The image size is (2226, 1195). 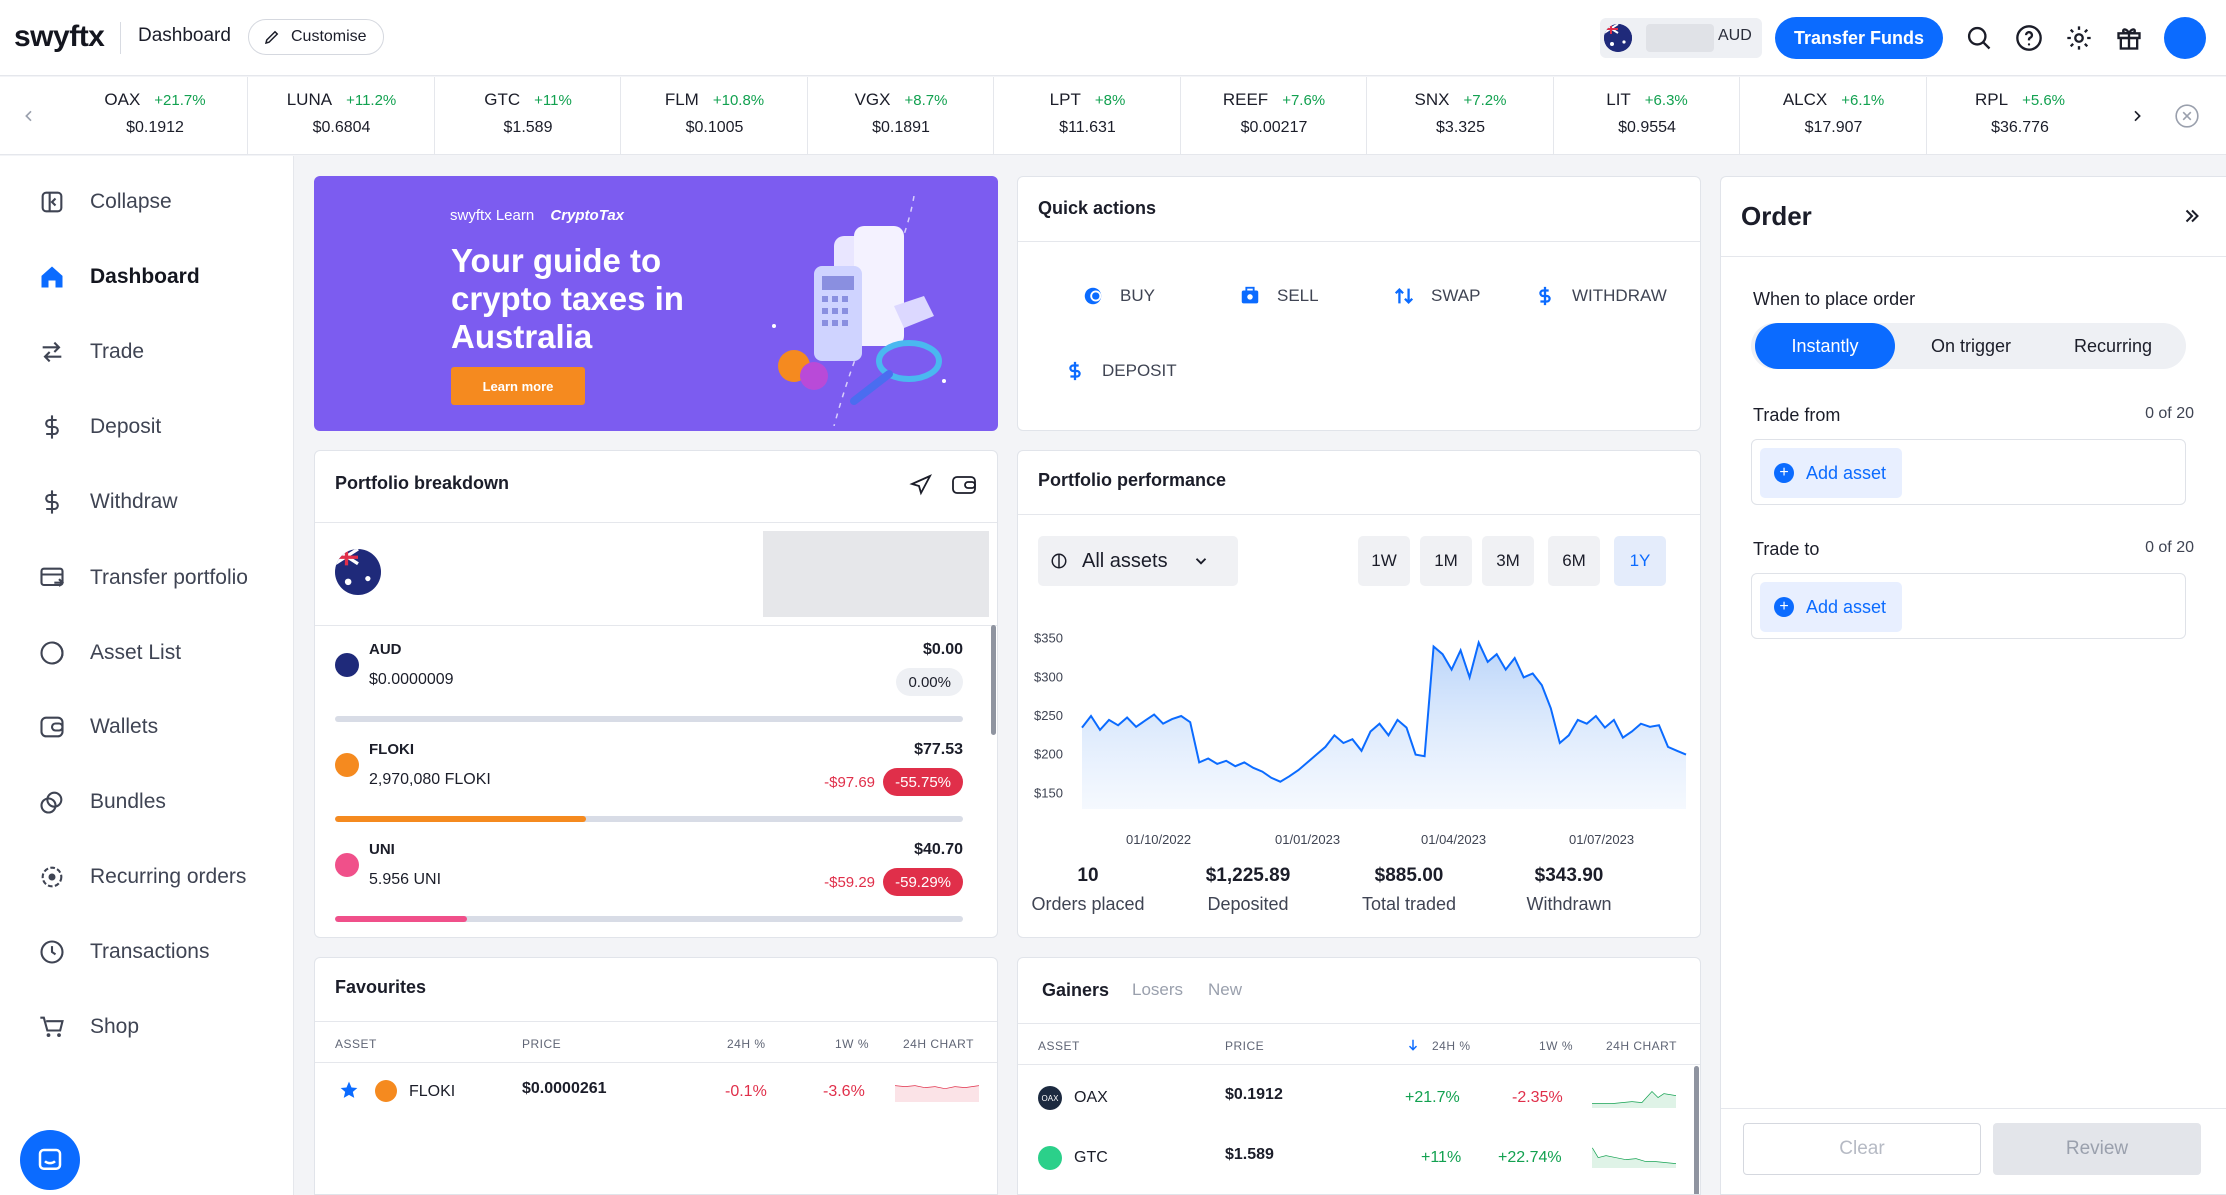 I want to click on ticker-item-gtc: GTC +11% $1.589, so click(x=528, y=116).